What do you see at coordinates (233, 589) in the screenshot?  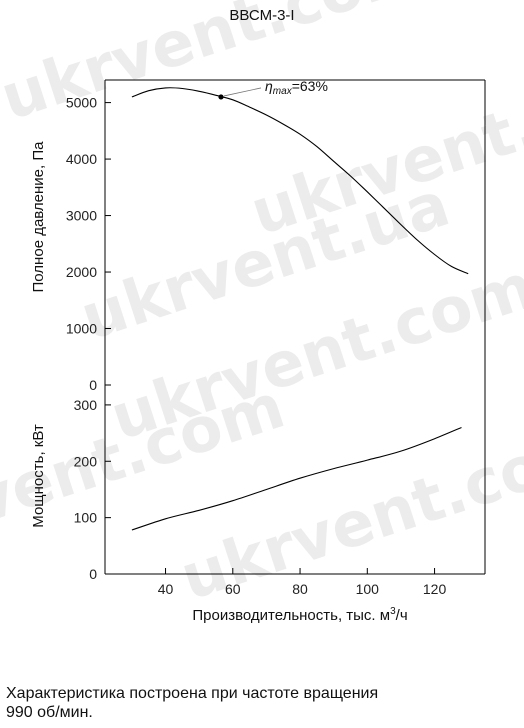 I see `x-tick-label: 60` at bounding box center [233, 589].